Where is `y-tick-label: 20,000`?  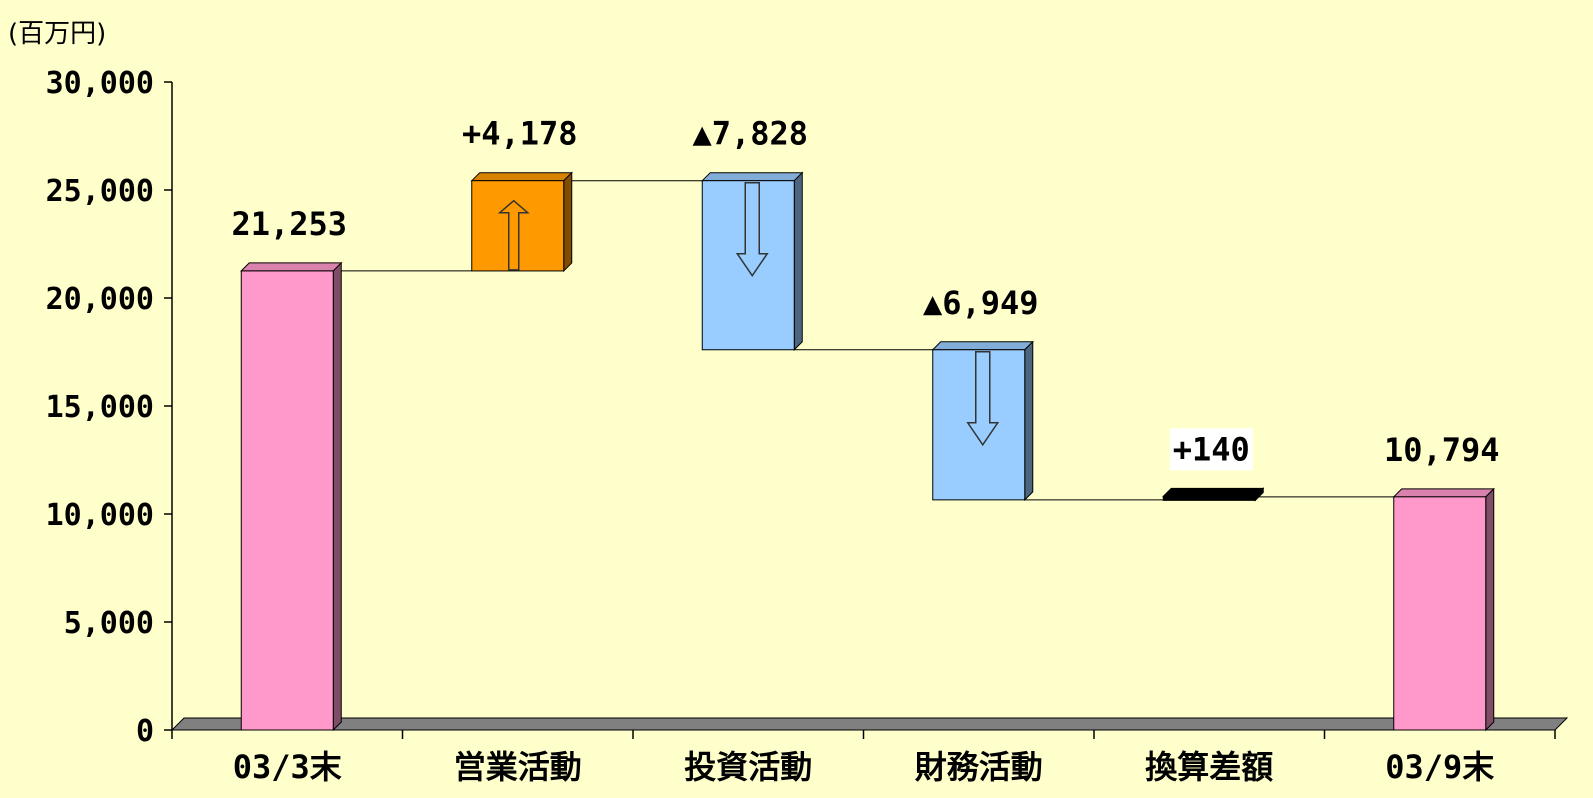 y-tick-label: 20,000 is located at coordinates (100, 299).